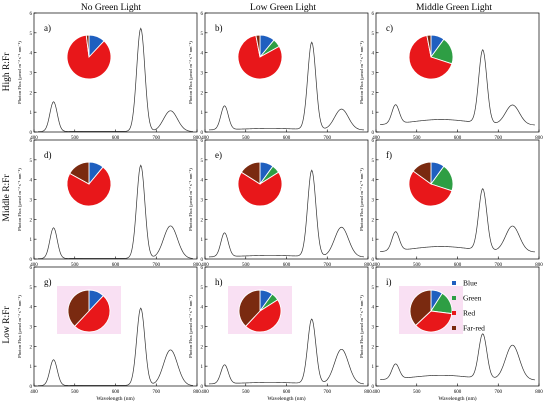 Image resolution: width=550 pixels, height=404 pixels. What do you see at coordinates (7, 198) in the screenshot?
I see `row-header: Middle R:Fr` at bounding box center [7, 198].